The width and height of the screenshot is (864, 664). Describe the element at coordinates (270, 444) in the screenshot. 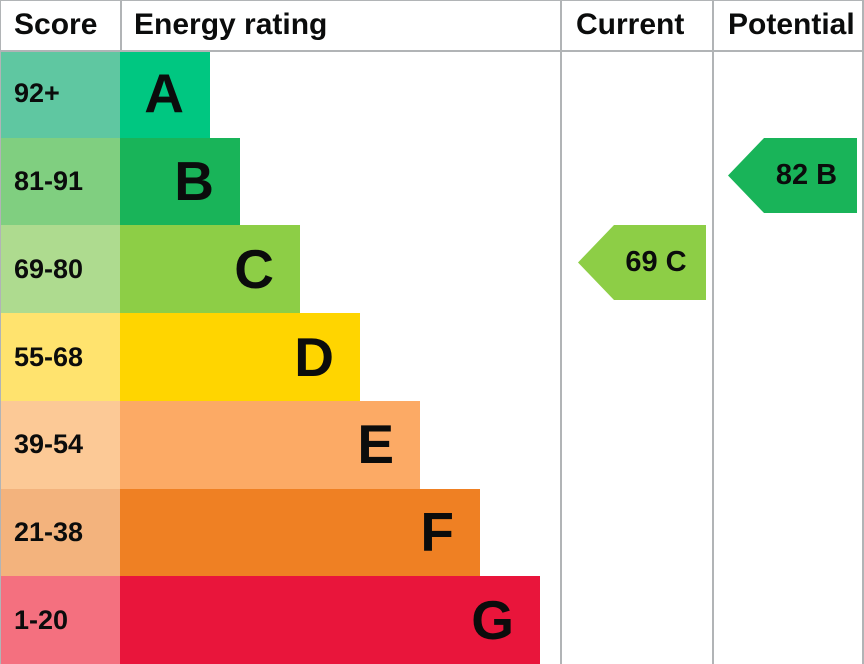

I see `band-bar-e: E` at that location.